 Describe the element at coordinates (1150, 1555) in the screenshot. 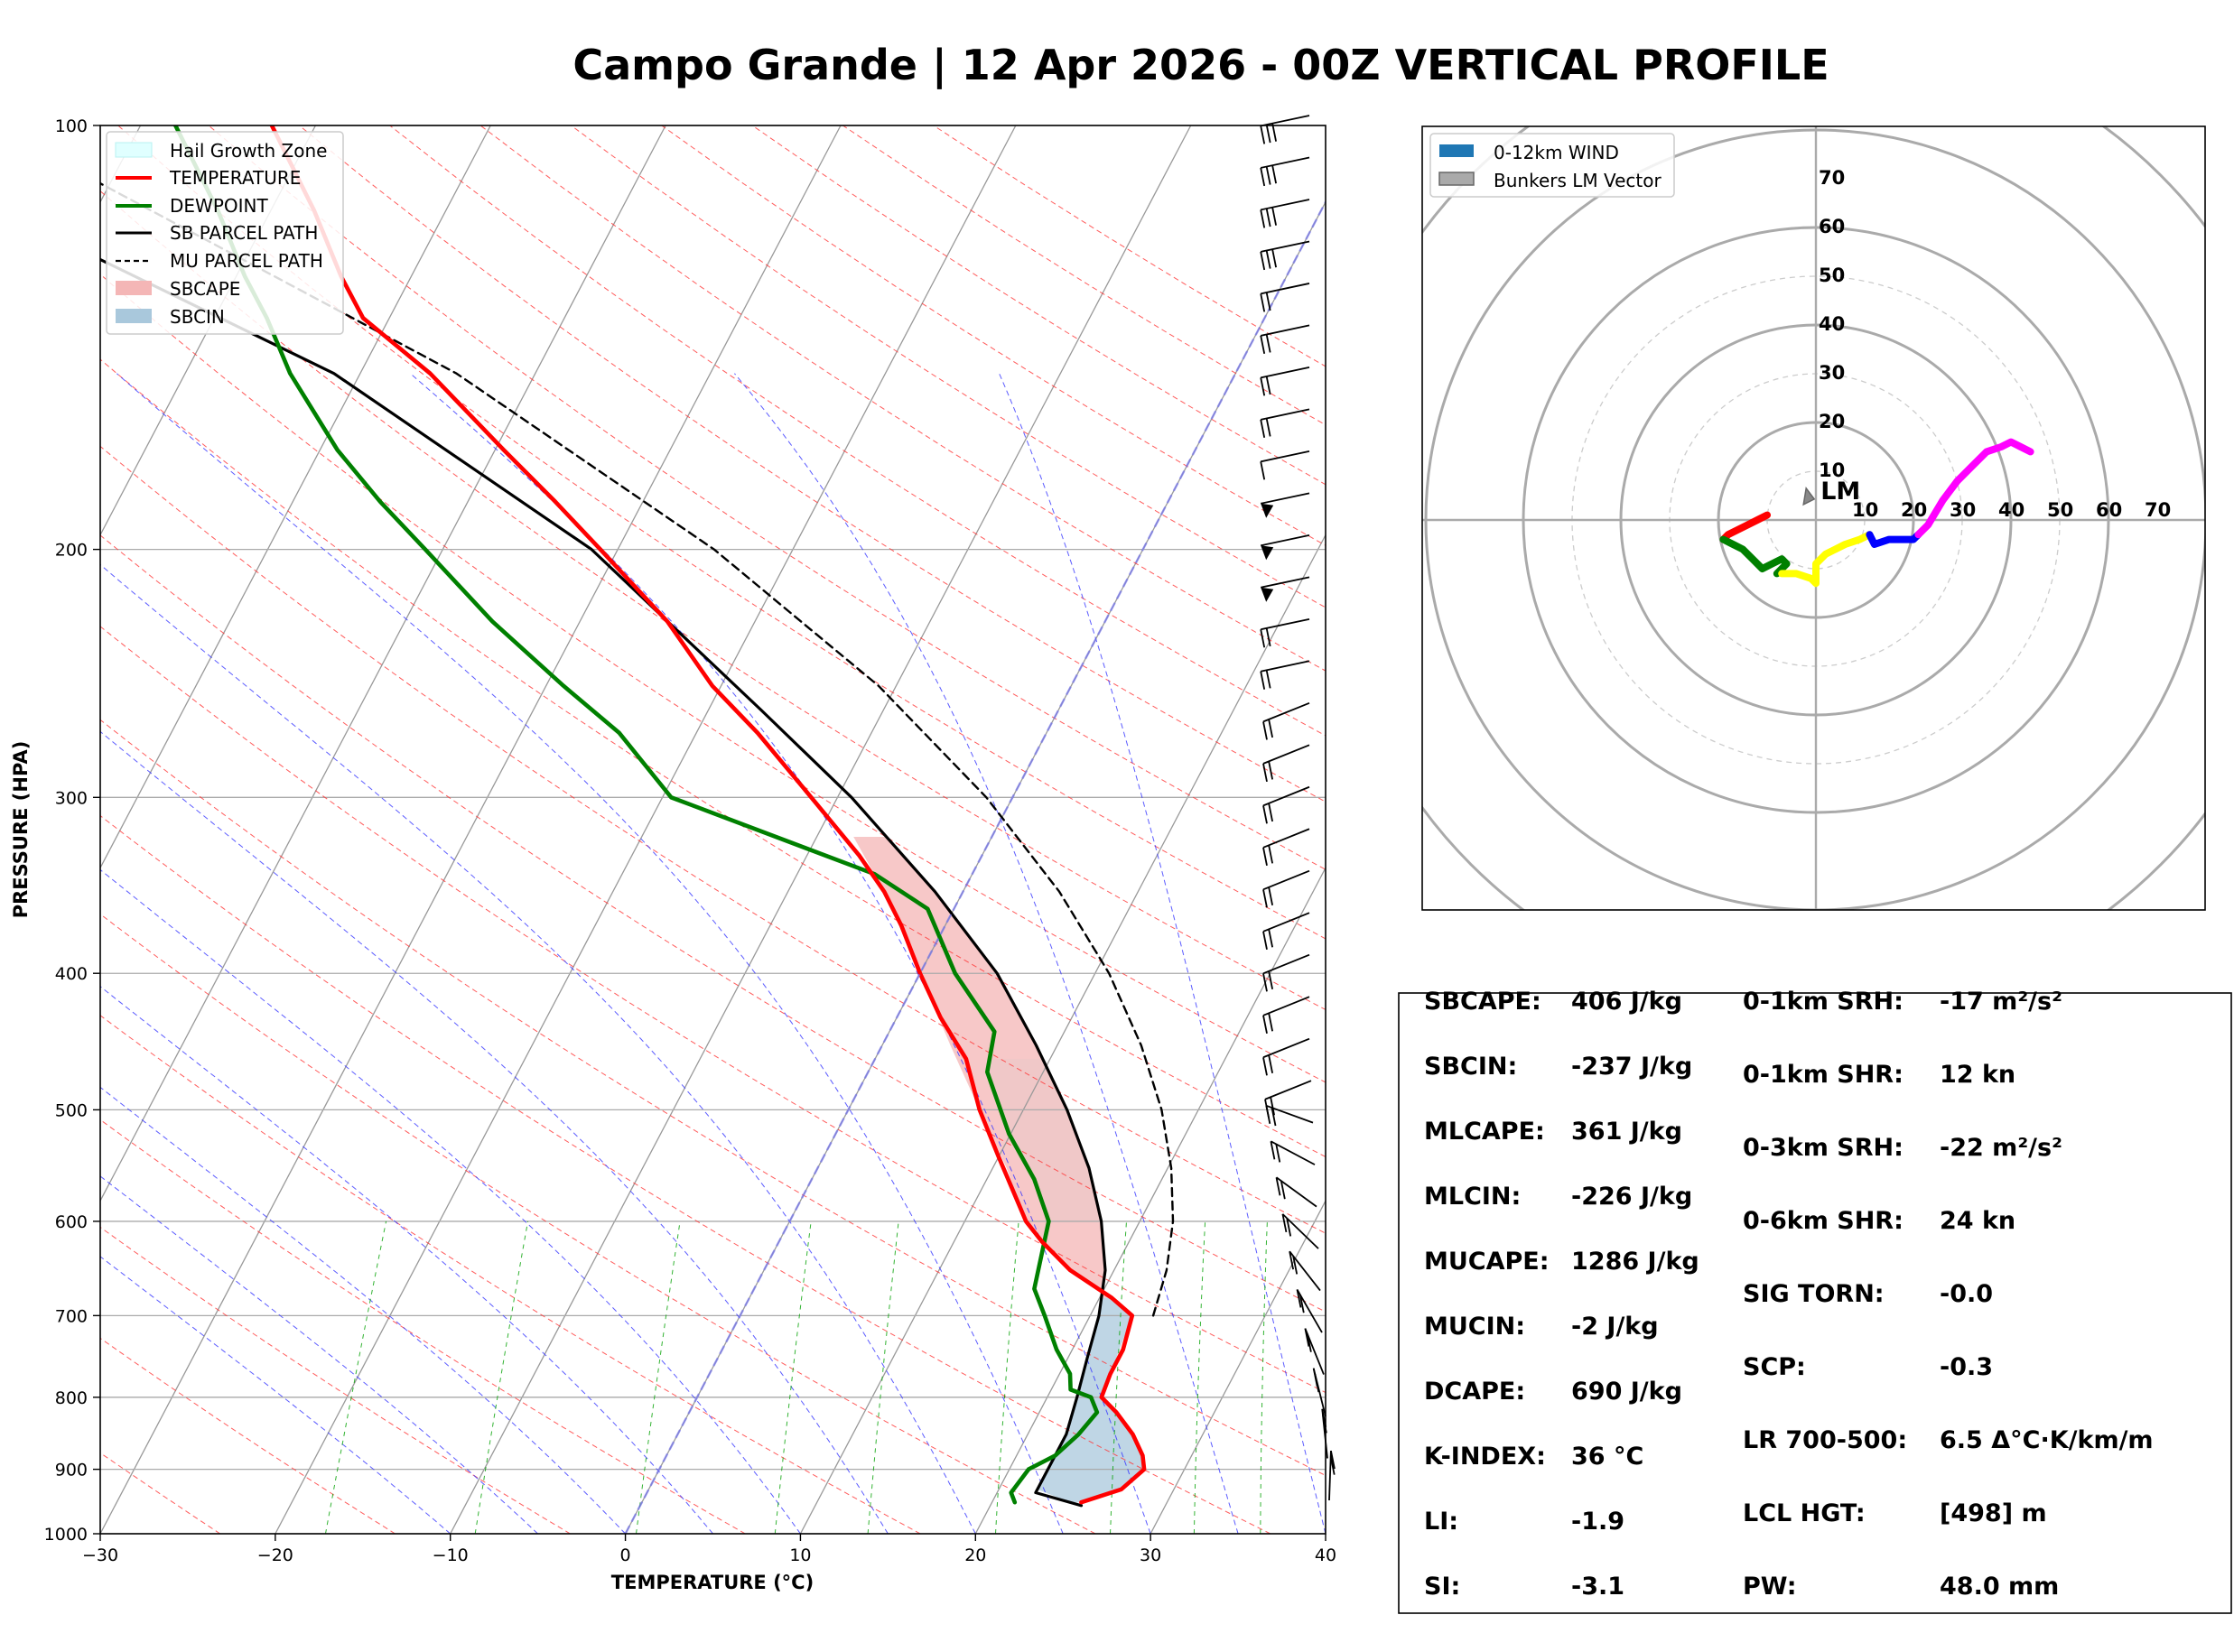

I see `x-tick-label: 30` at that location.